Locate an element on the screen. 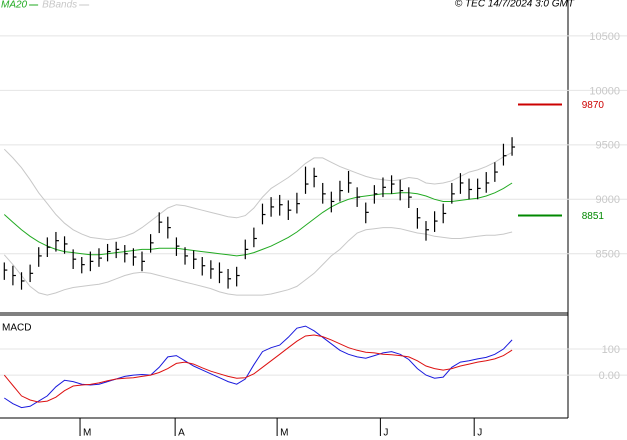 The image size is (627, 440). bband-lower is located at coordinates (258, 261).